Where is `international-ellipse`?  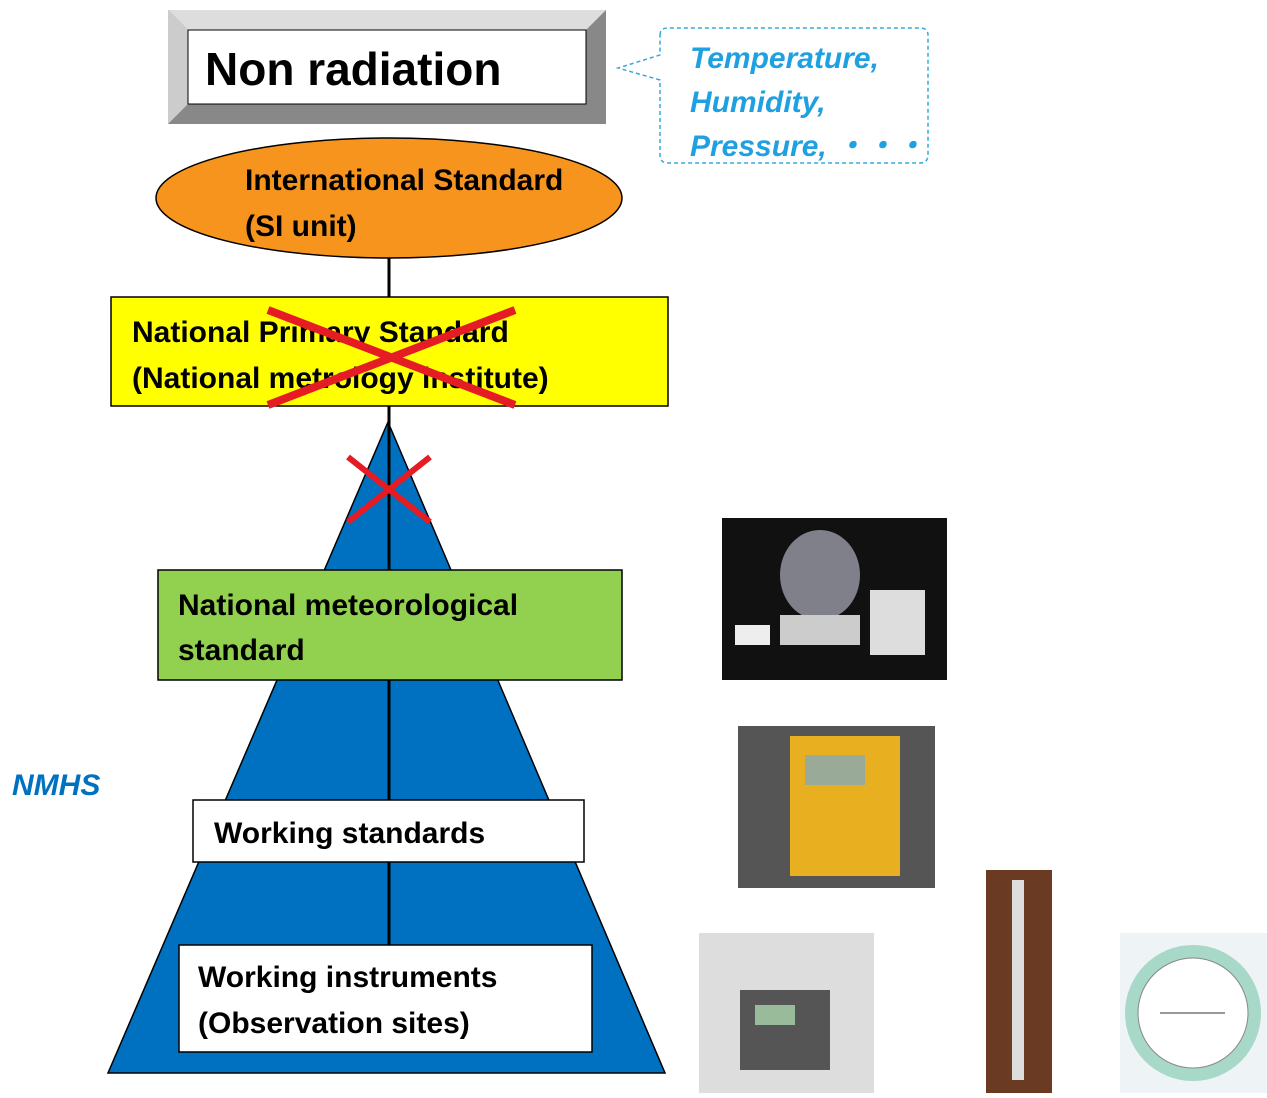
international-ellipse is located at coordinates (389, 198).